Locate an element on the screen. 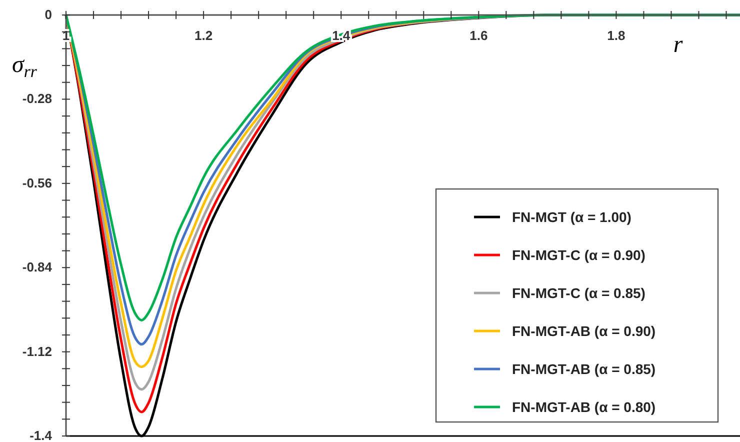  x-tick-label: 1.8 is located at coordinates (616, 35).